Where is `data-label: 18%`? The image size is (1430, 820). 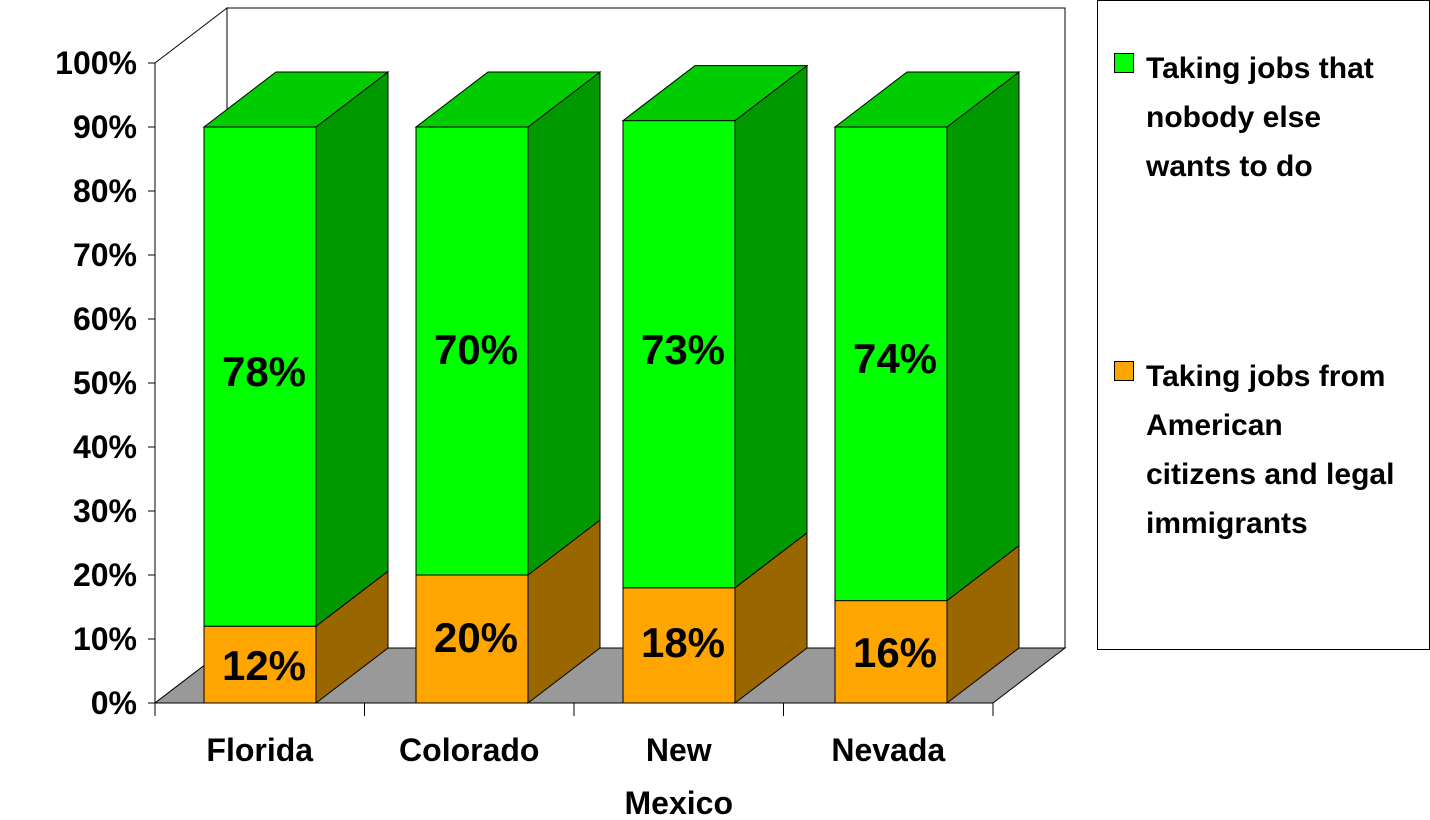 data-label: 18% is located at coordinates (683, 642).